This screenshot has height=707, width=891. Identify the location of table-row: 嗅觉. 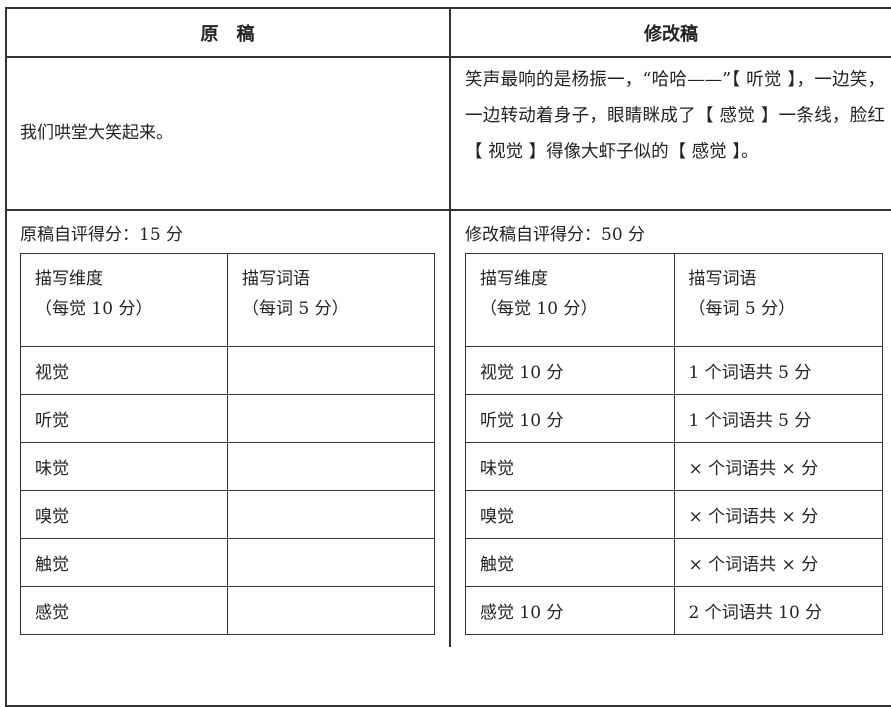
(227, 514).